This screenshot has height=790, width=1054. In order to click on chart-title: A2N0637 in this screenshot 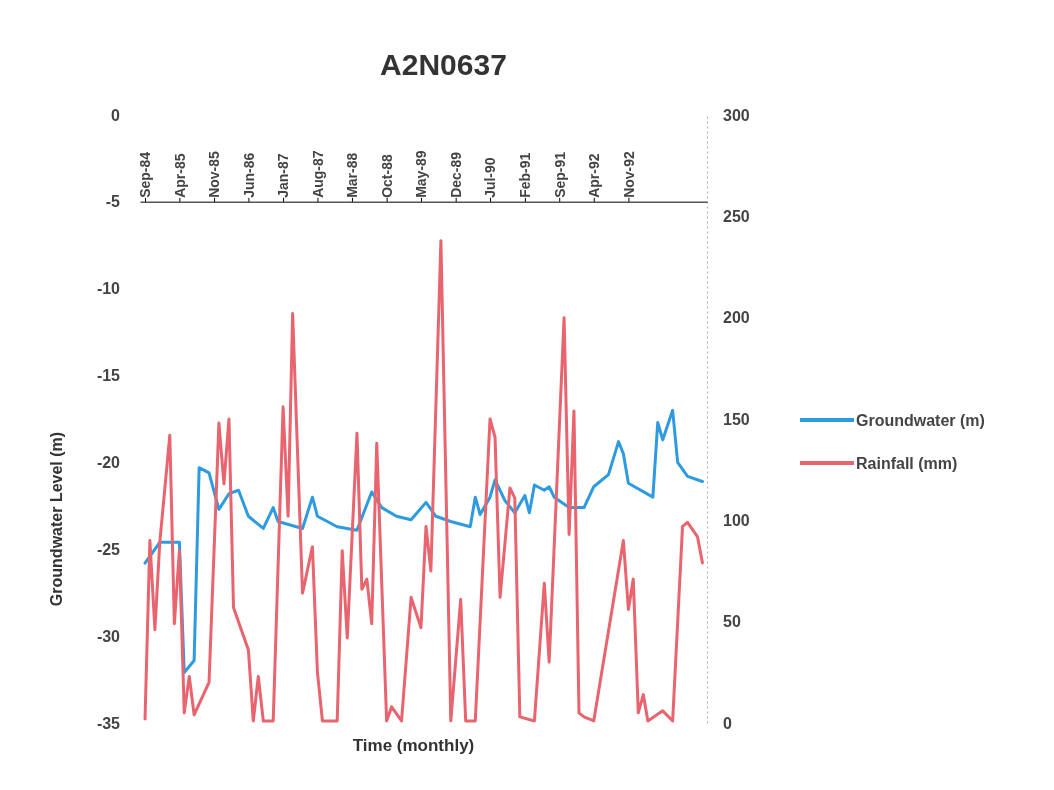, I will do `click(443, 64)`.